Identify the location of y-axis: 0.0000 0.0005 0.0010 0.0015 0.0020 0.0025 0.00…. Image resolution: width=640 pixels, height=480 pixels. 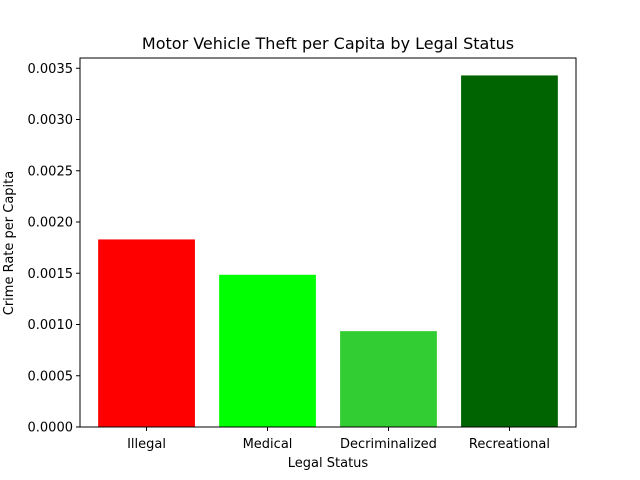
(54, 249).